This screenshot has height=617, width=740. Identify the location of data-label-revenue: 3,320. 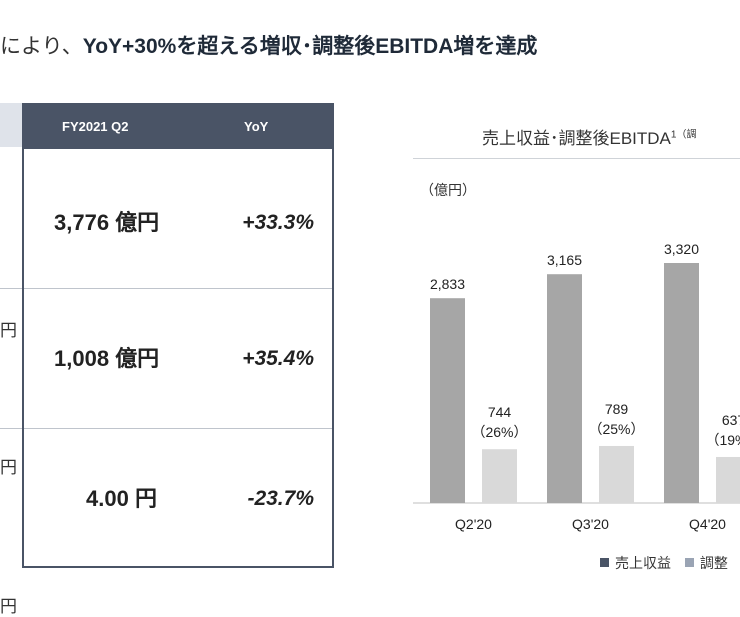
(681, 249).